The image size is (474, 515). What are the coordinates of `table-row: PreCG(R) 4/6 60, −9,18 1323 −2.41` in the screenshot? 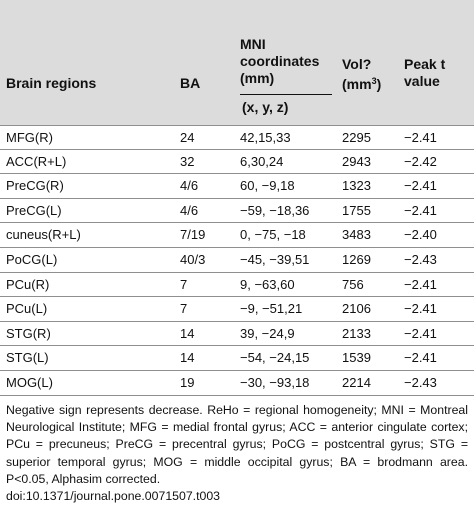 It's located at (237, 186).